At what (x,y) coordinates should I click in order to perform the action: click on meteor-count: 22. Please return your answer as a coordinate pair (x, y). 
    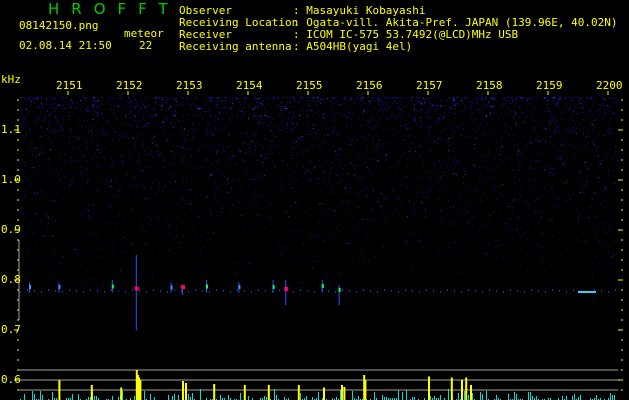
    Looking at the image, I should click on (146, 45).